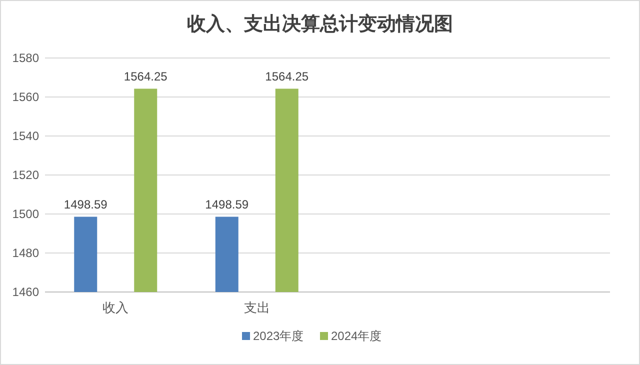 This screenshot has height=365, width=640. I want to click on y-tick-label: 1480, so click(26, 253).